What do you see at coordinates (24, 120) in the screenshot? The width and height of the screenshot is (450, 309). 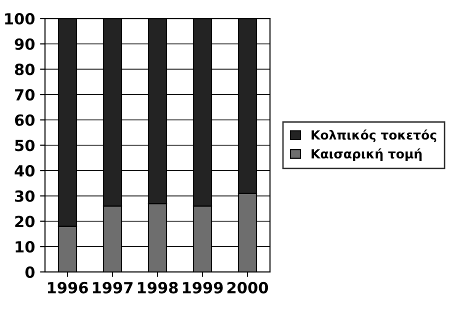 I see `y-tick-label: 60` at bounding box center [24, 120].